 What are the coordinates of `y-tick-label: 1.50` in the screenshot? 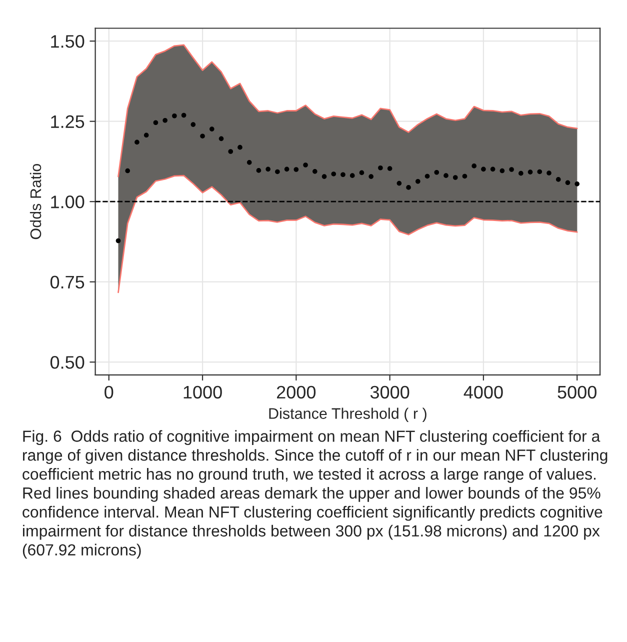 It's located at (67, 41).